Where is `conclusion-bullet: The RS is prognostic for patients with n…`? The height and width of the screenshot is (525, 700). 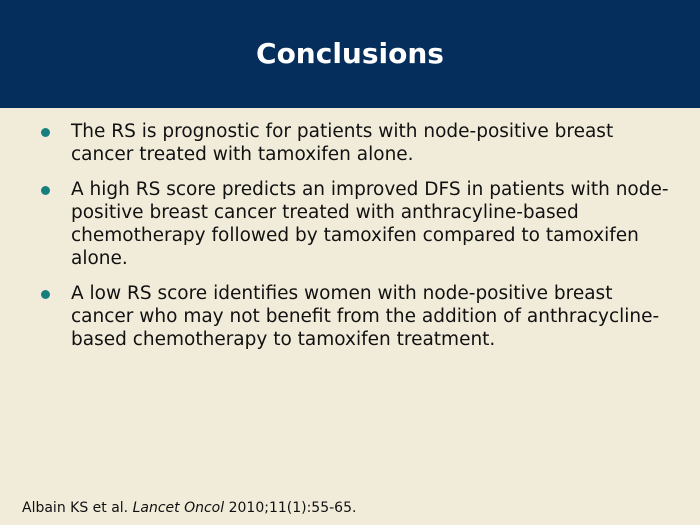 conclusion-bullet: The RS is prognostic for patients with n… is located at coordinates (360, 143).